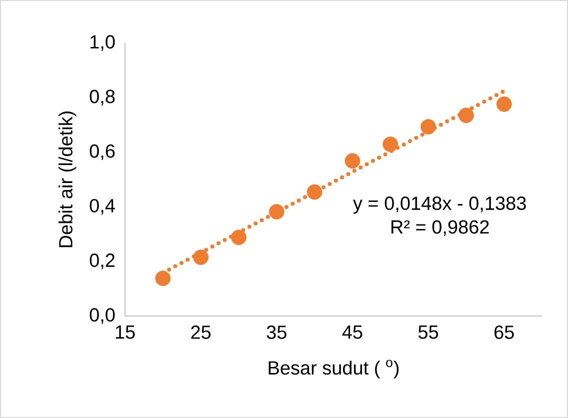  What do you see at coordinates (102, 316) in the screenshot?
I see `y-tick-label: 0,0` at bounding box center [102, 316].